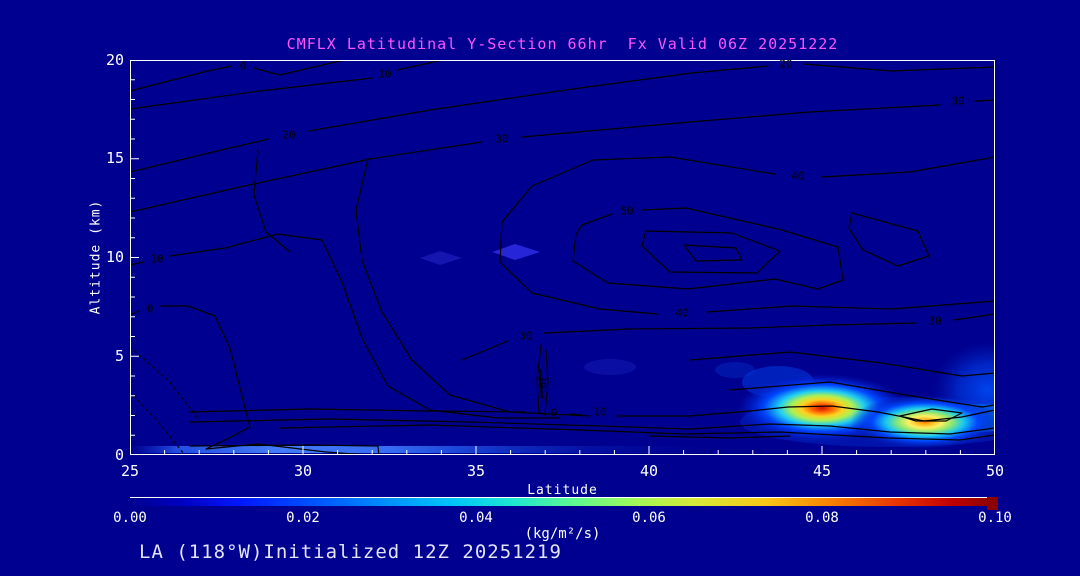 This screenshot has width=1080, height=576. Describe the element at coordinates (114, 158) in the screenshot. I see `y-tick-label-15: 15` at that location.